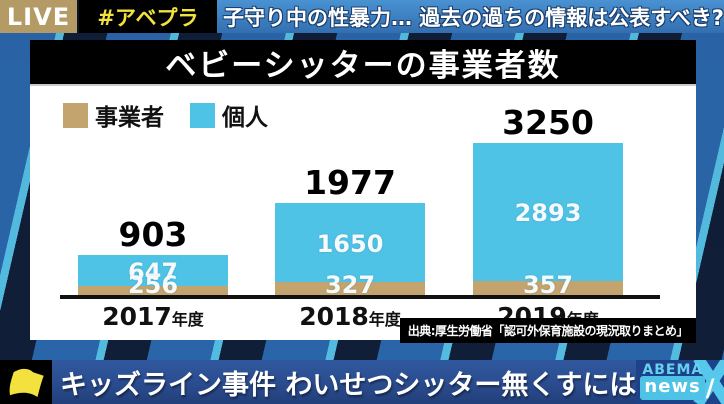 The image size is (724, 404). What do you see at coordinates (165, 115) in the screenshot?
I see `chart-legend: 事業者 個人` at bounding box center [165, 115].